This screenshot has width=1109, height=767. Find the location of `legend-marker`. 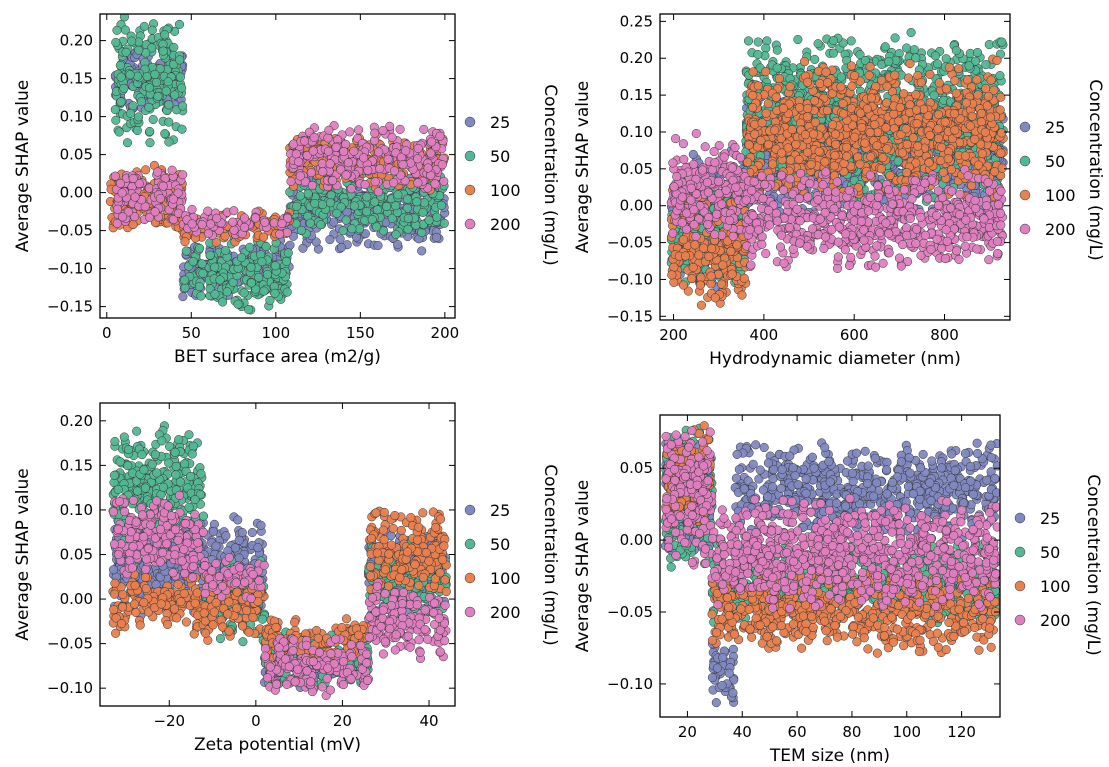

legend-marker is located at coordinates (470, 122).